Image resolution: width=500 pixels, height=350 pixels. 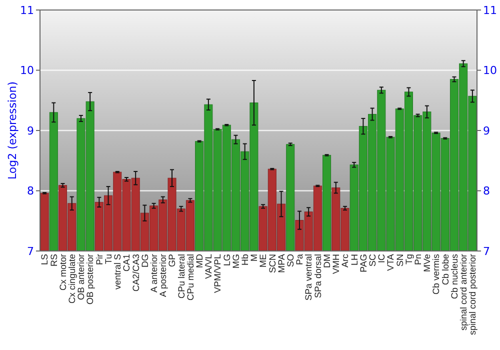 I want to click on x-tick-label: Cb vermis, so click(x=436, y=274).